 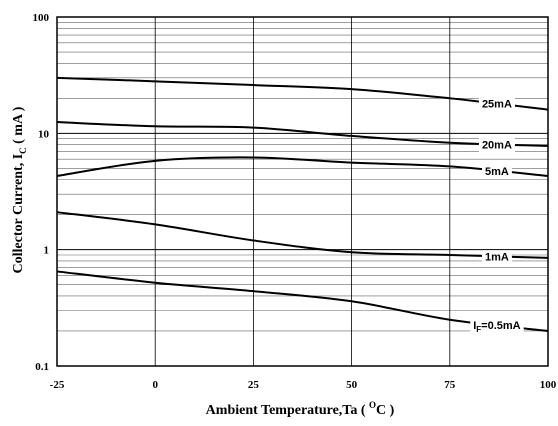 I want to click on series-label: 5mA, so click(x=497, y=172).